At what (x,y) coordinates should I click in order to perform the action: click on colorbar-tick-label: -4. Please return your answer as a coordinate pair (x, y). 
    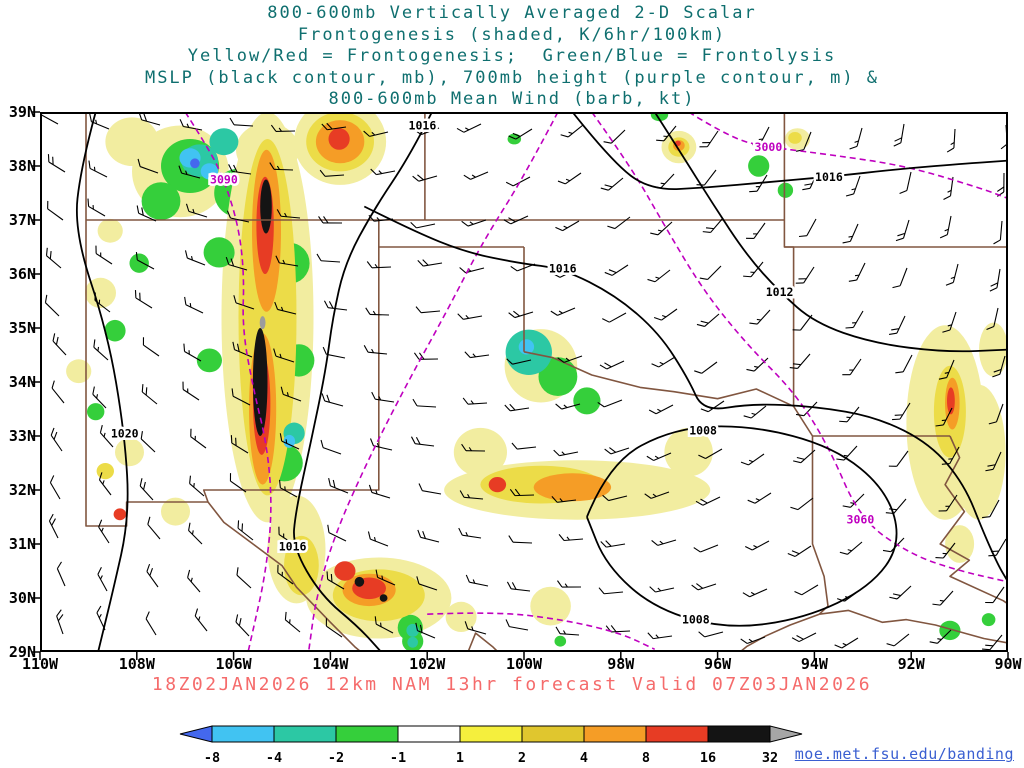
    Looking at the image, I should click on (274, 758).